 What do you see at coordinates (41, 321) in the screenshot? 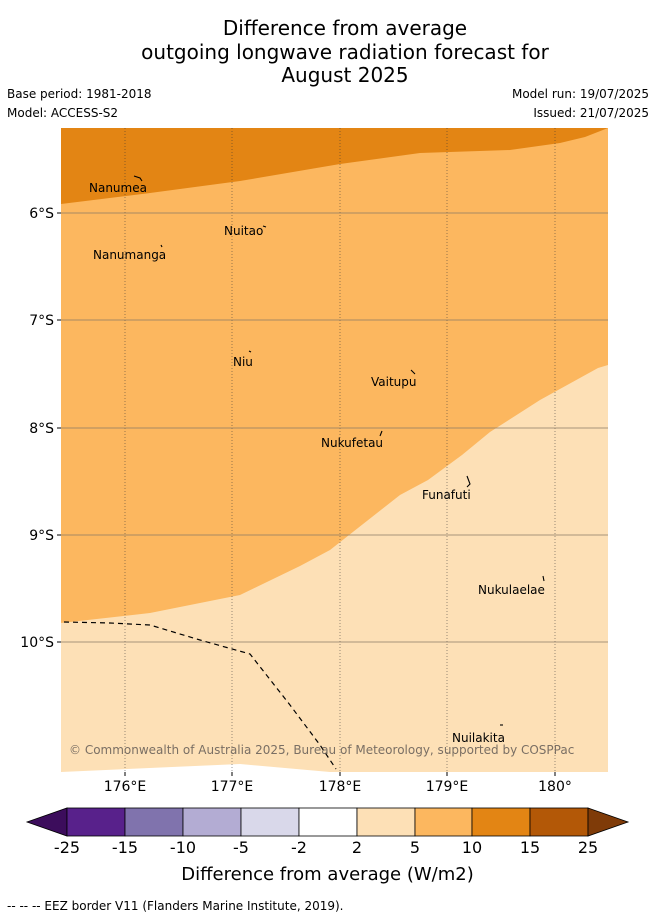
I see `y-tick-label: 7°S` at bounding box center [41, 321].